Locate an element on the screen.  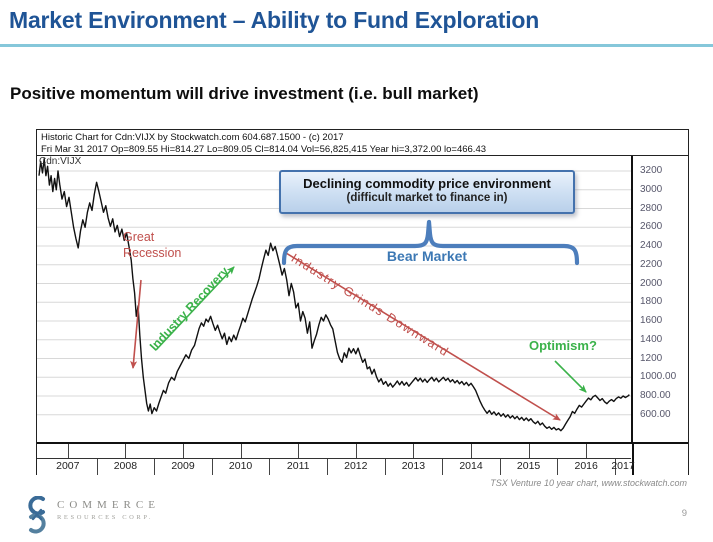
x-axis-row-separator is located at coordinates (334, 458).